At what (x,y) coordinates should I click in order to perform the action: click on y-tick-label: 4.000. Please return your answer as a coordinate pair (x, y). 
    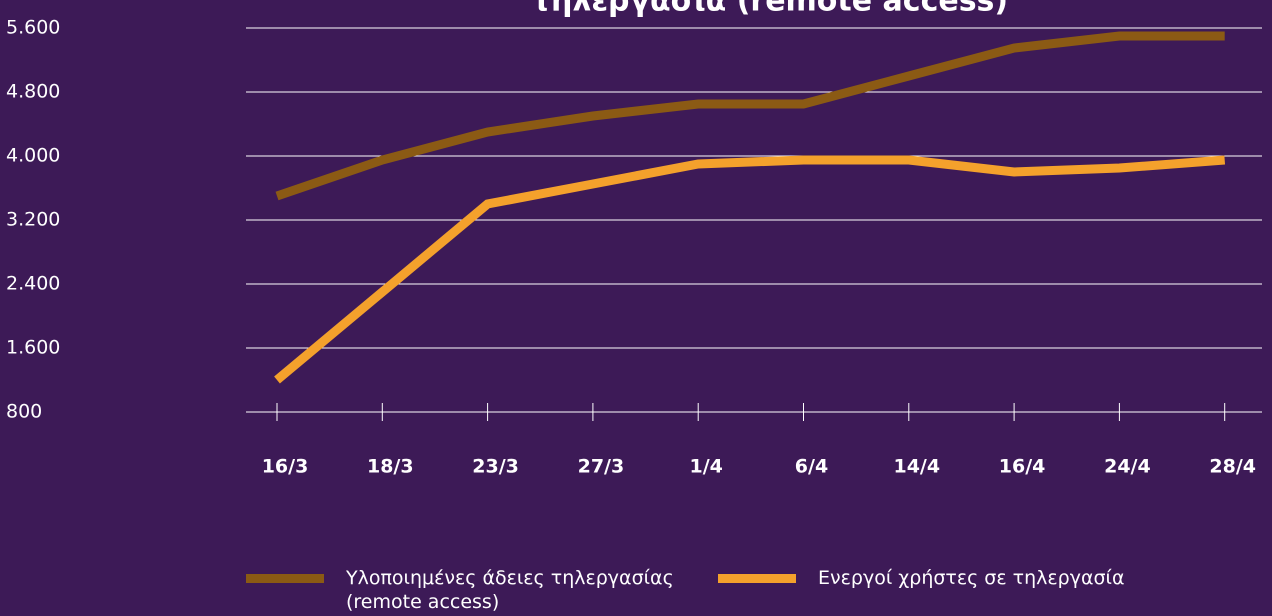
    Looking at the image, I should click on (33, 156).